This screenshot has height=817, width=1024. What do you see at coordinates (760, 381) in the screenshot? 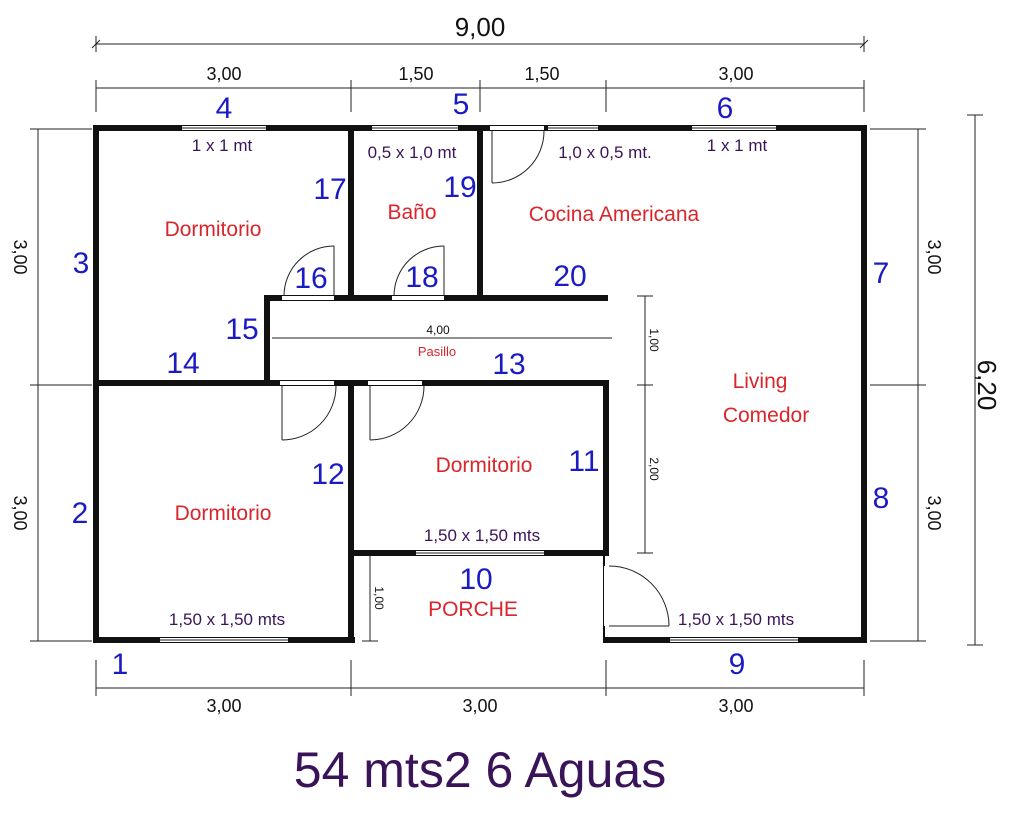
I see `room-living-line1: Living` at bounding box center [760, 381].